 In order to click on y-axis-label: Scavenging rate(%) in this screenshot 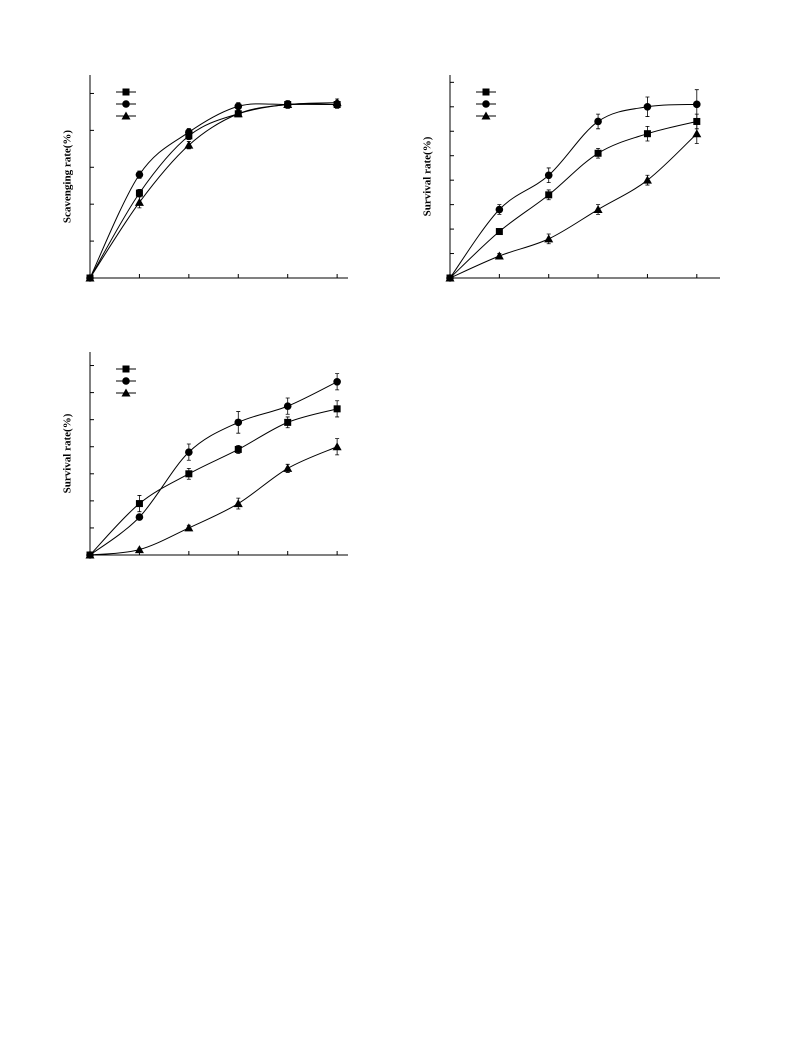, I will do `click(68, 177)`.